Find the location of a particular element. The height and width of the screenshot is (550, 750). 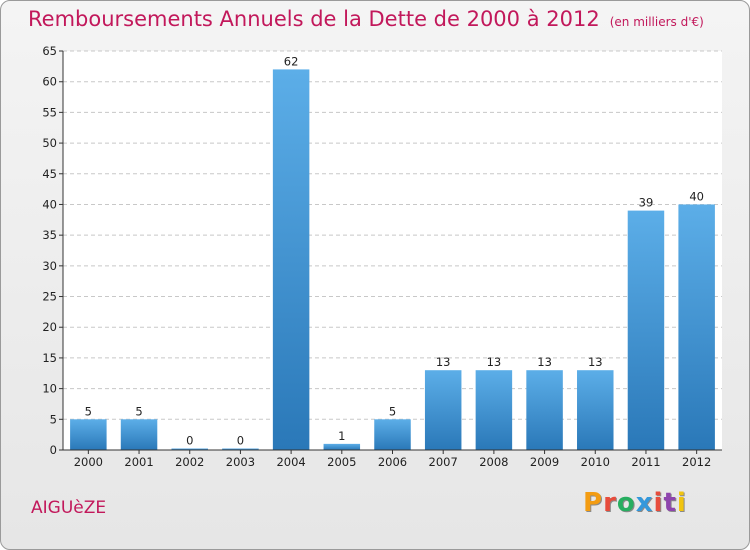

x-tick-label-2001: 2001 is located at coordinates (138, 462).